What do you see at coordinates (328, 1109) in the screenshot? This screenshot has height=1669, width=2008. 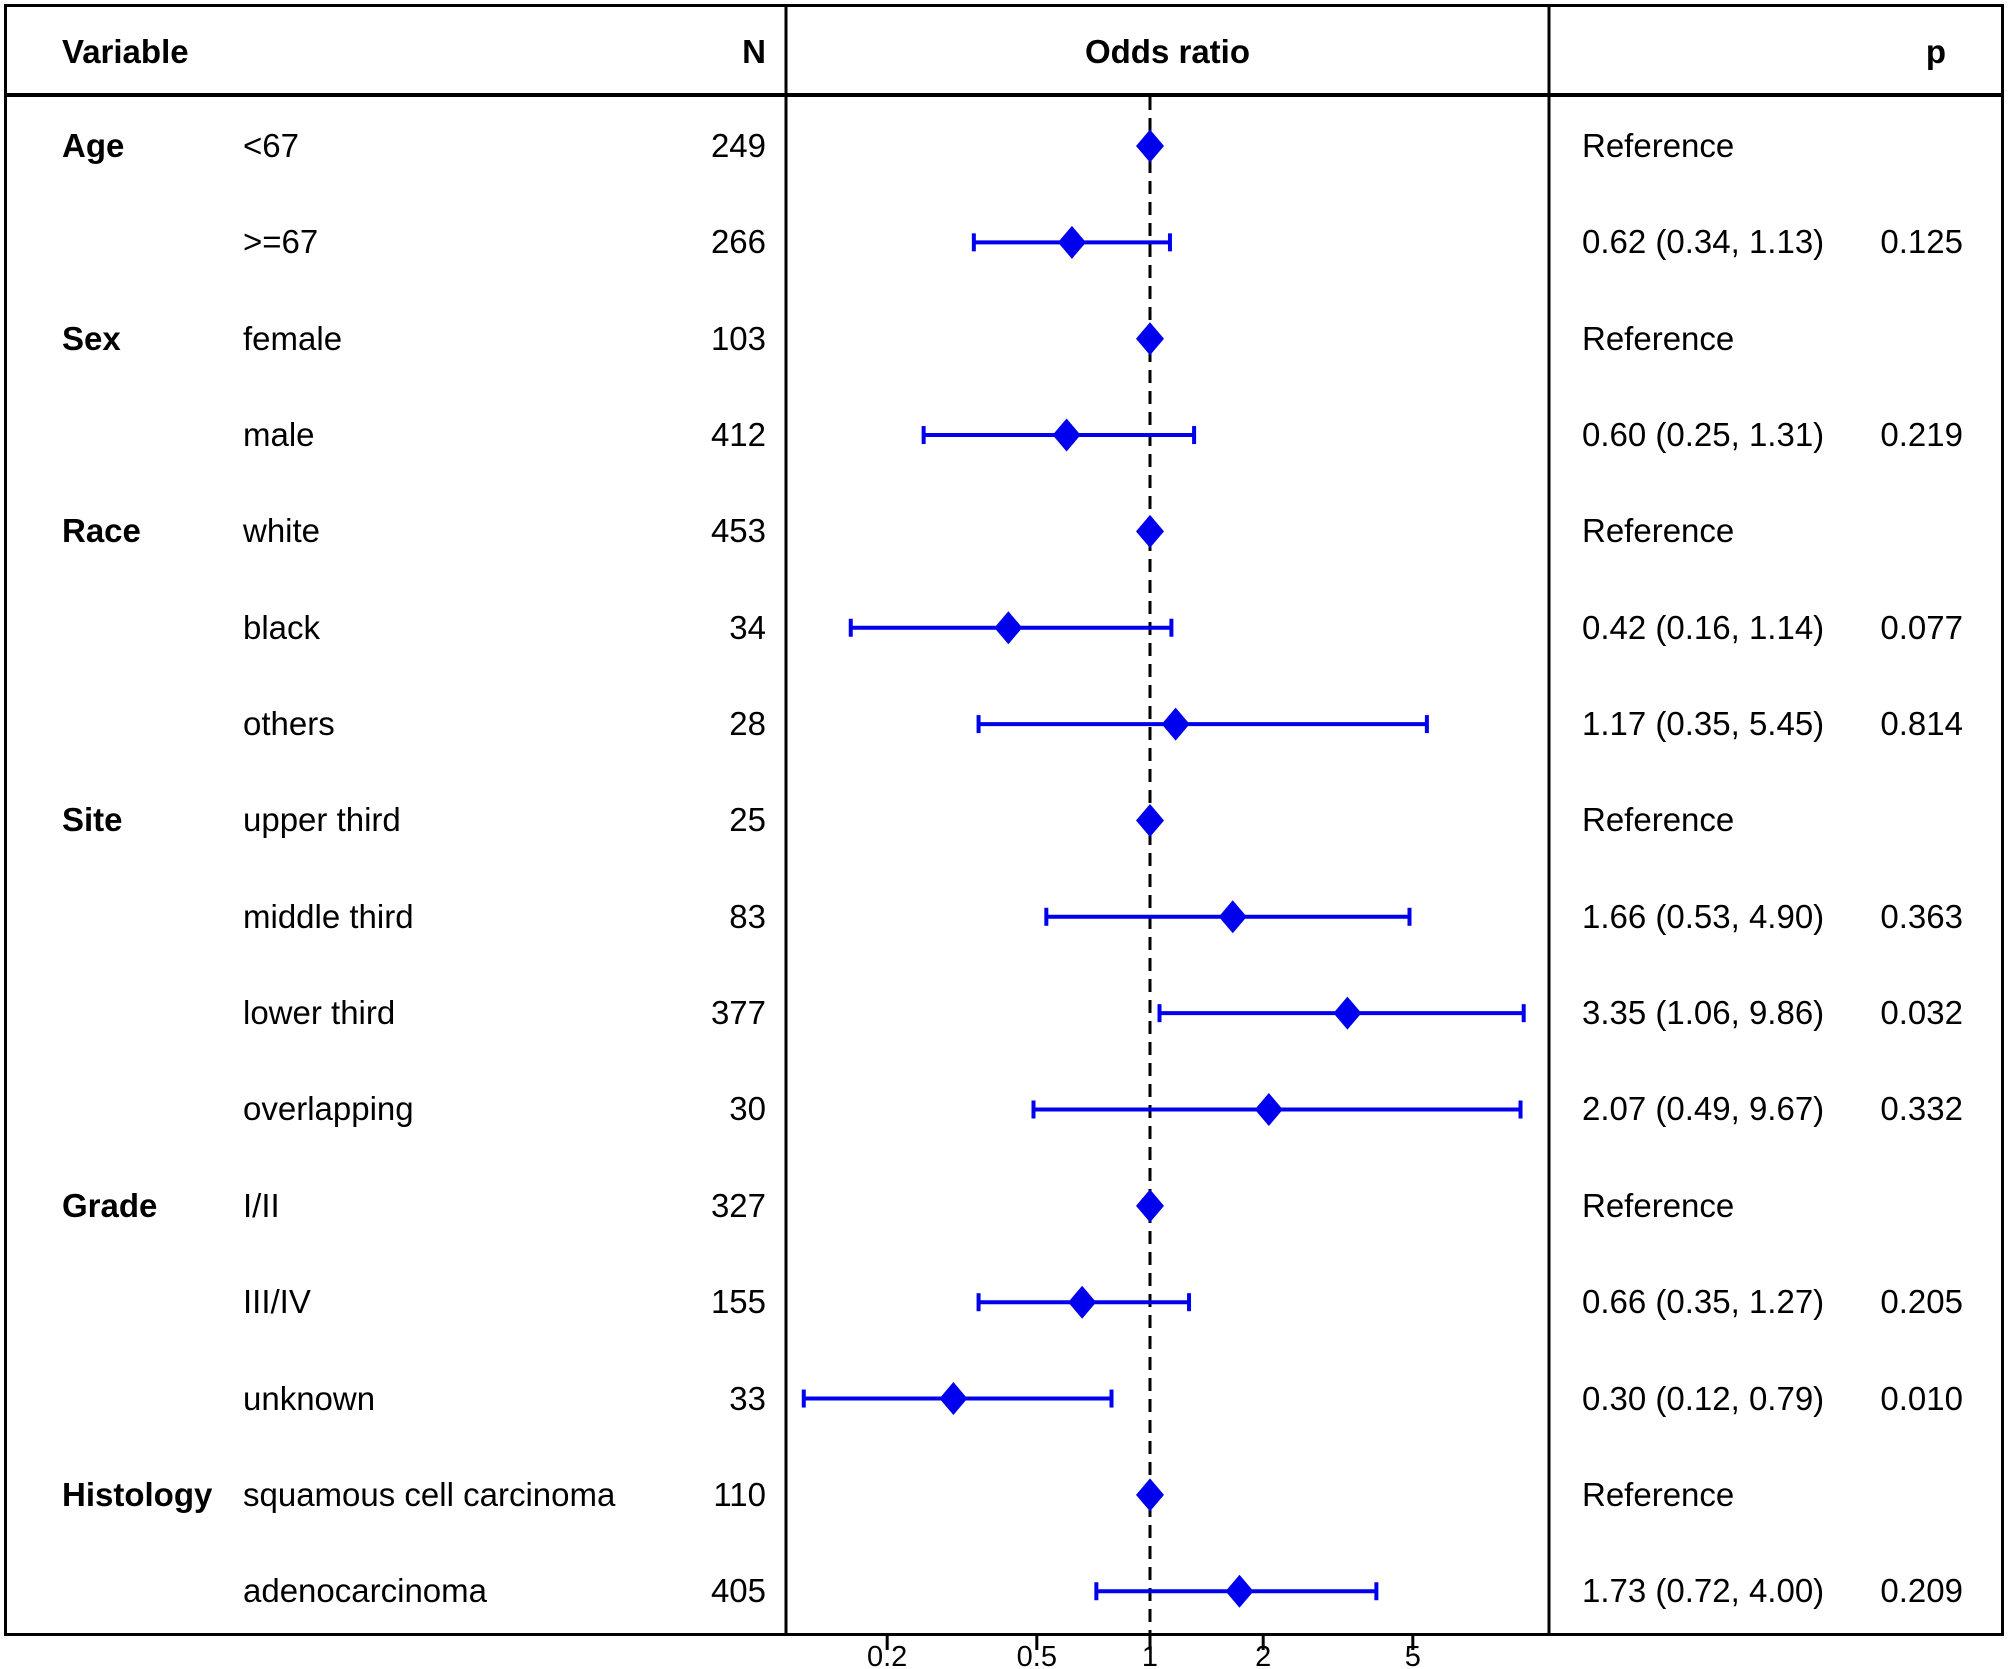 I see `level-label: overlapping` at bounding box center [328, 1109].